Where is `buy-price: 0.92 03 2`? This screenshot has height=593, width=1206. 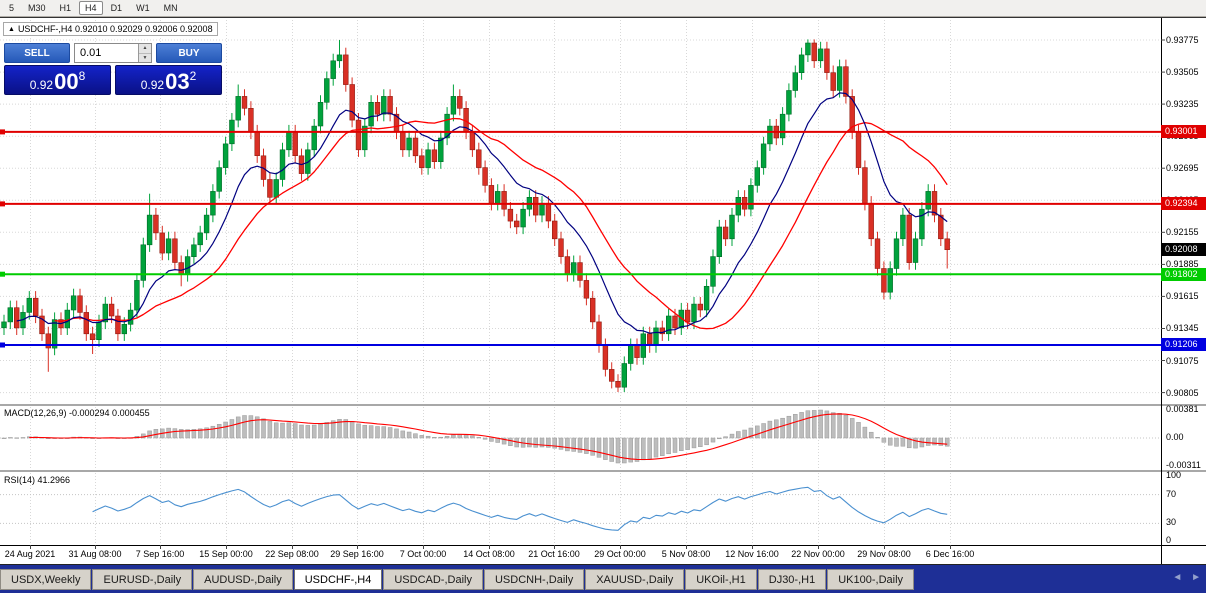 buy-price: 0.92 03 2 is located at coordinates (168, 80).